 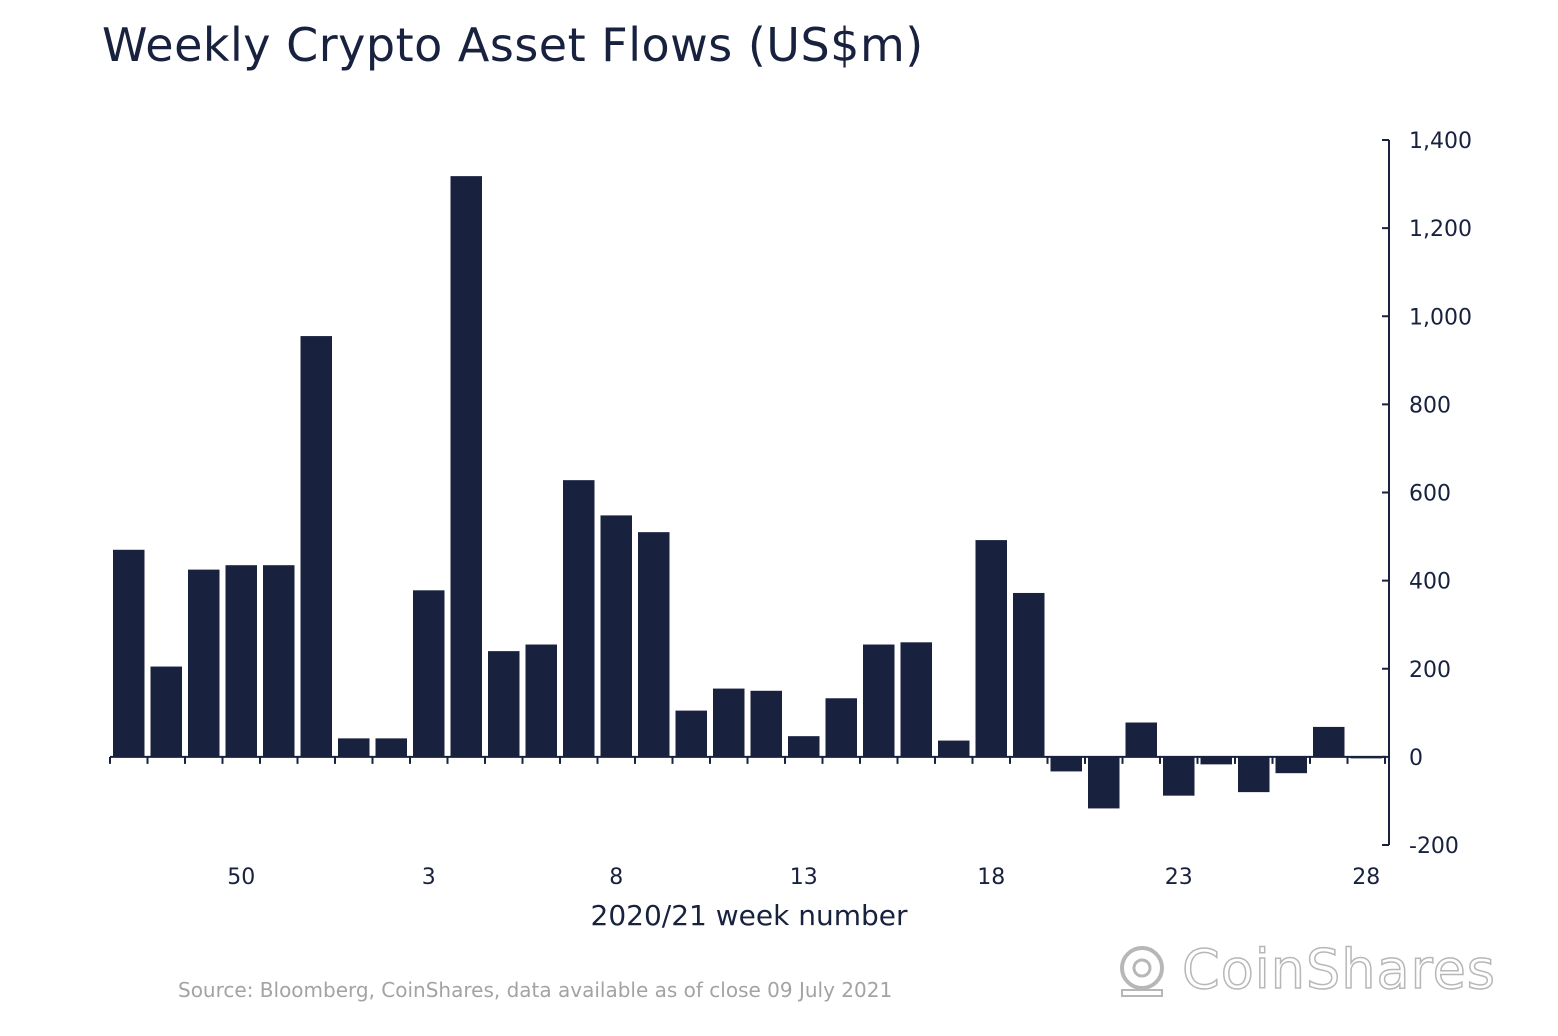 What do you see at coordinates (1430, 670) in the screenshot?
I see `y-tick-label: 200` at bounding box center [1430, 670].